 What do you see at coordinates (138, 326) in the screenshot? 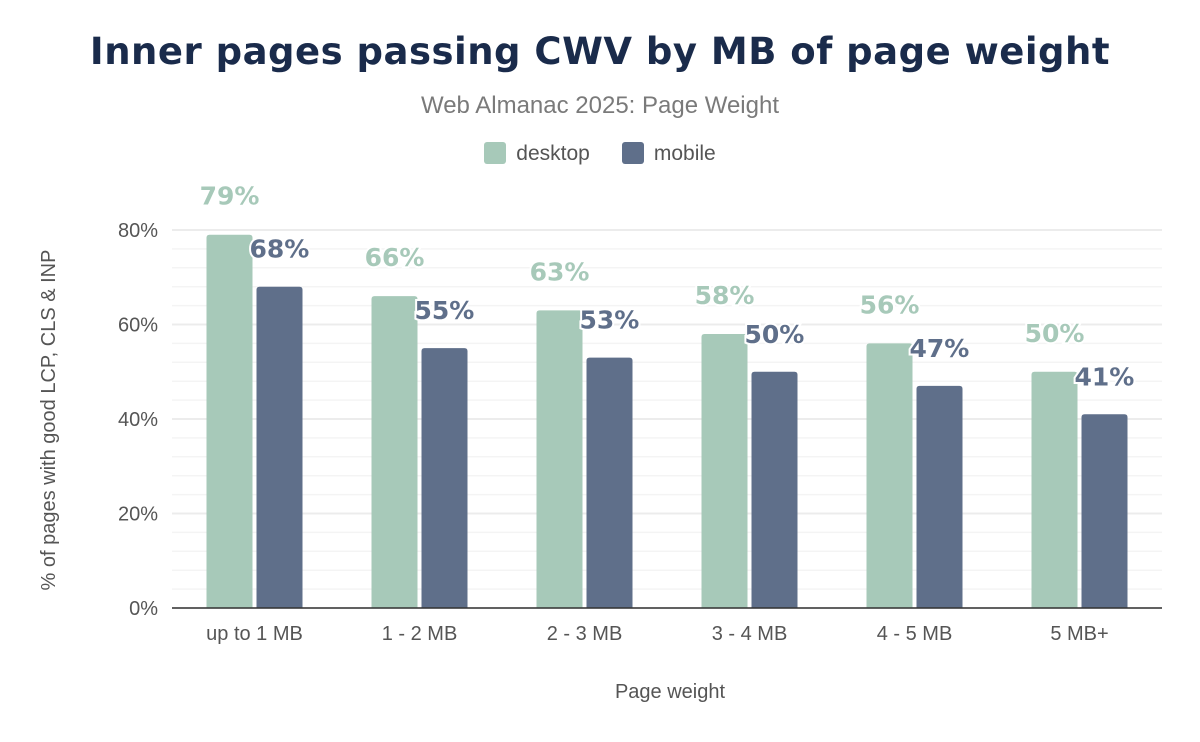
I see `y-tick-label: 60%` at bounding box center [138, 326].